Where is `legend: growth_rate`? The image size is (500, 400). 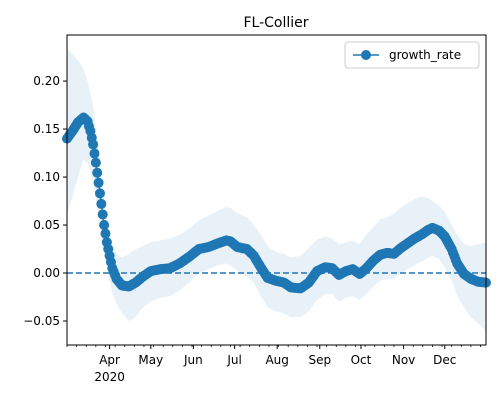 legend: growth_rate is located at coordinates (412, 55).